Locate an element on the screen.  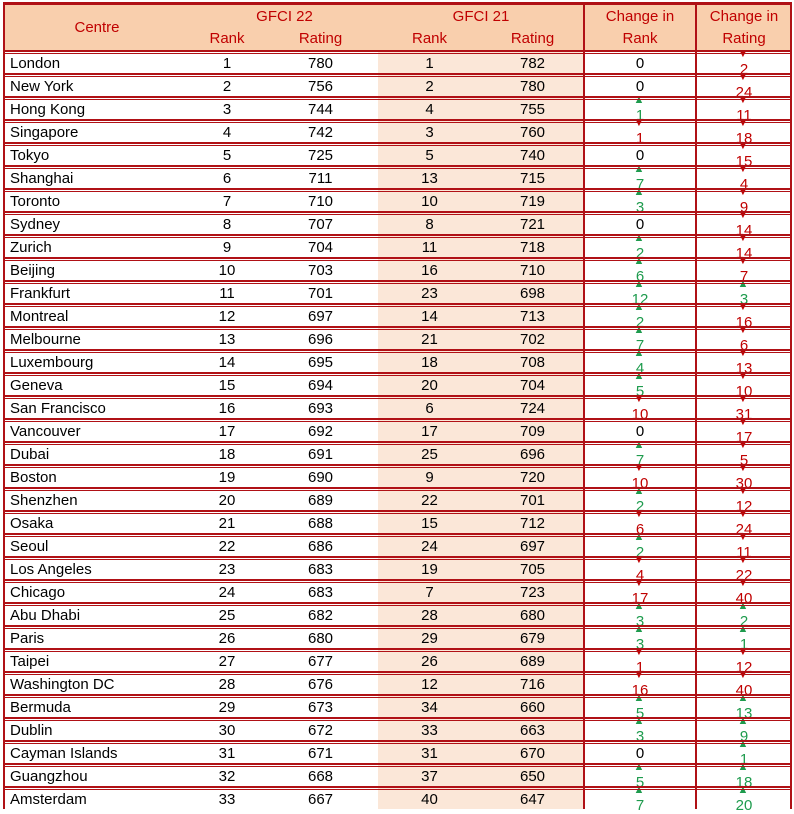
centre-cell: Shanghai is located at coordinates (42, 178).